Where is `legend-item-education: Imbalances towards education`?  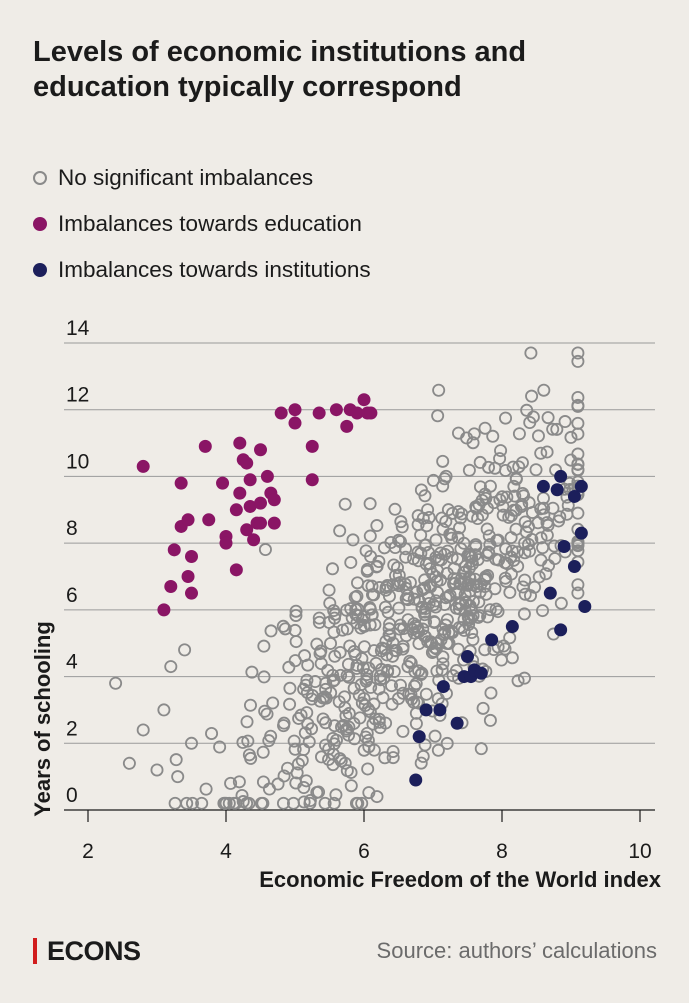 legend-item-education: Imbalances towards education is located at coordinates (202, 224).